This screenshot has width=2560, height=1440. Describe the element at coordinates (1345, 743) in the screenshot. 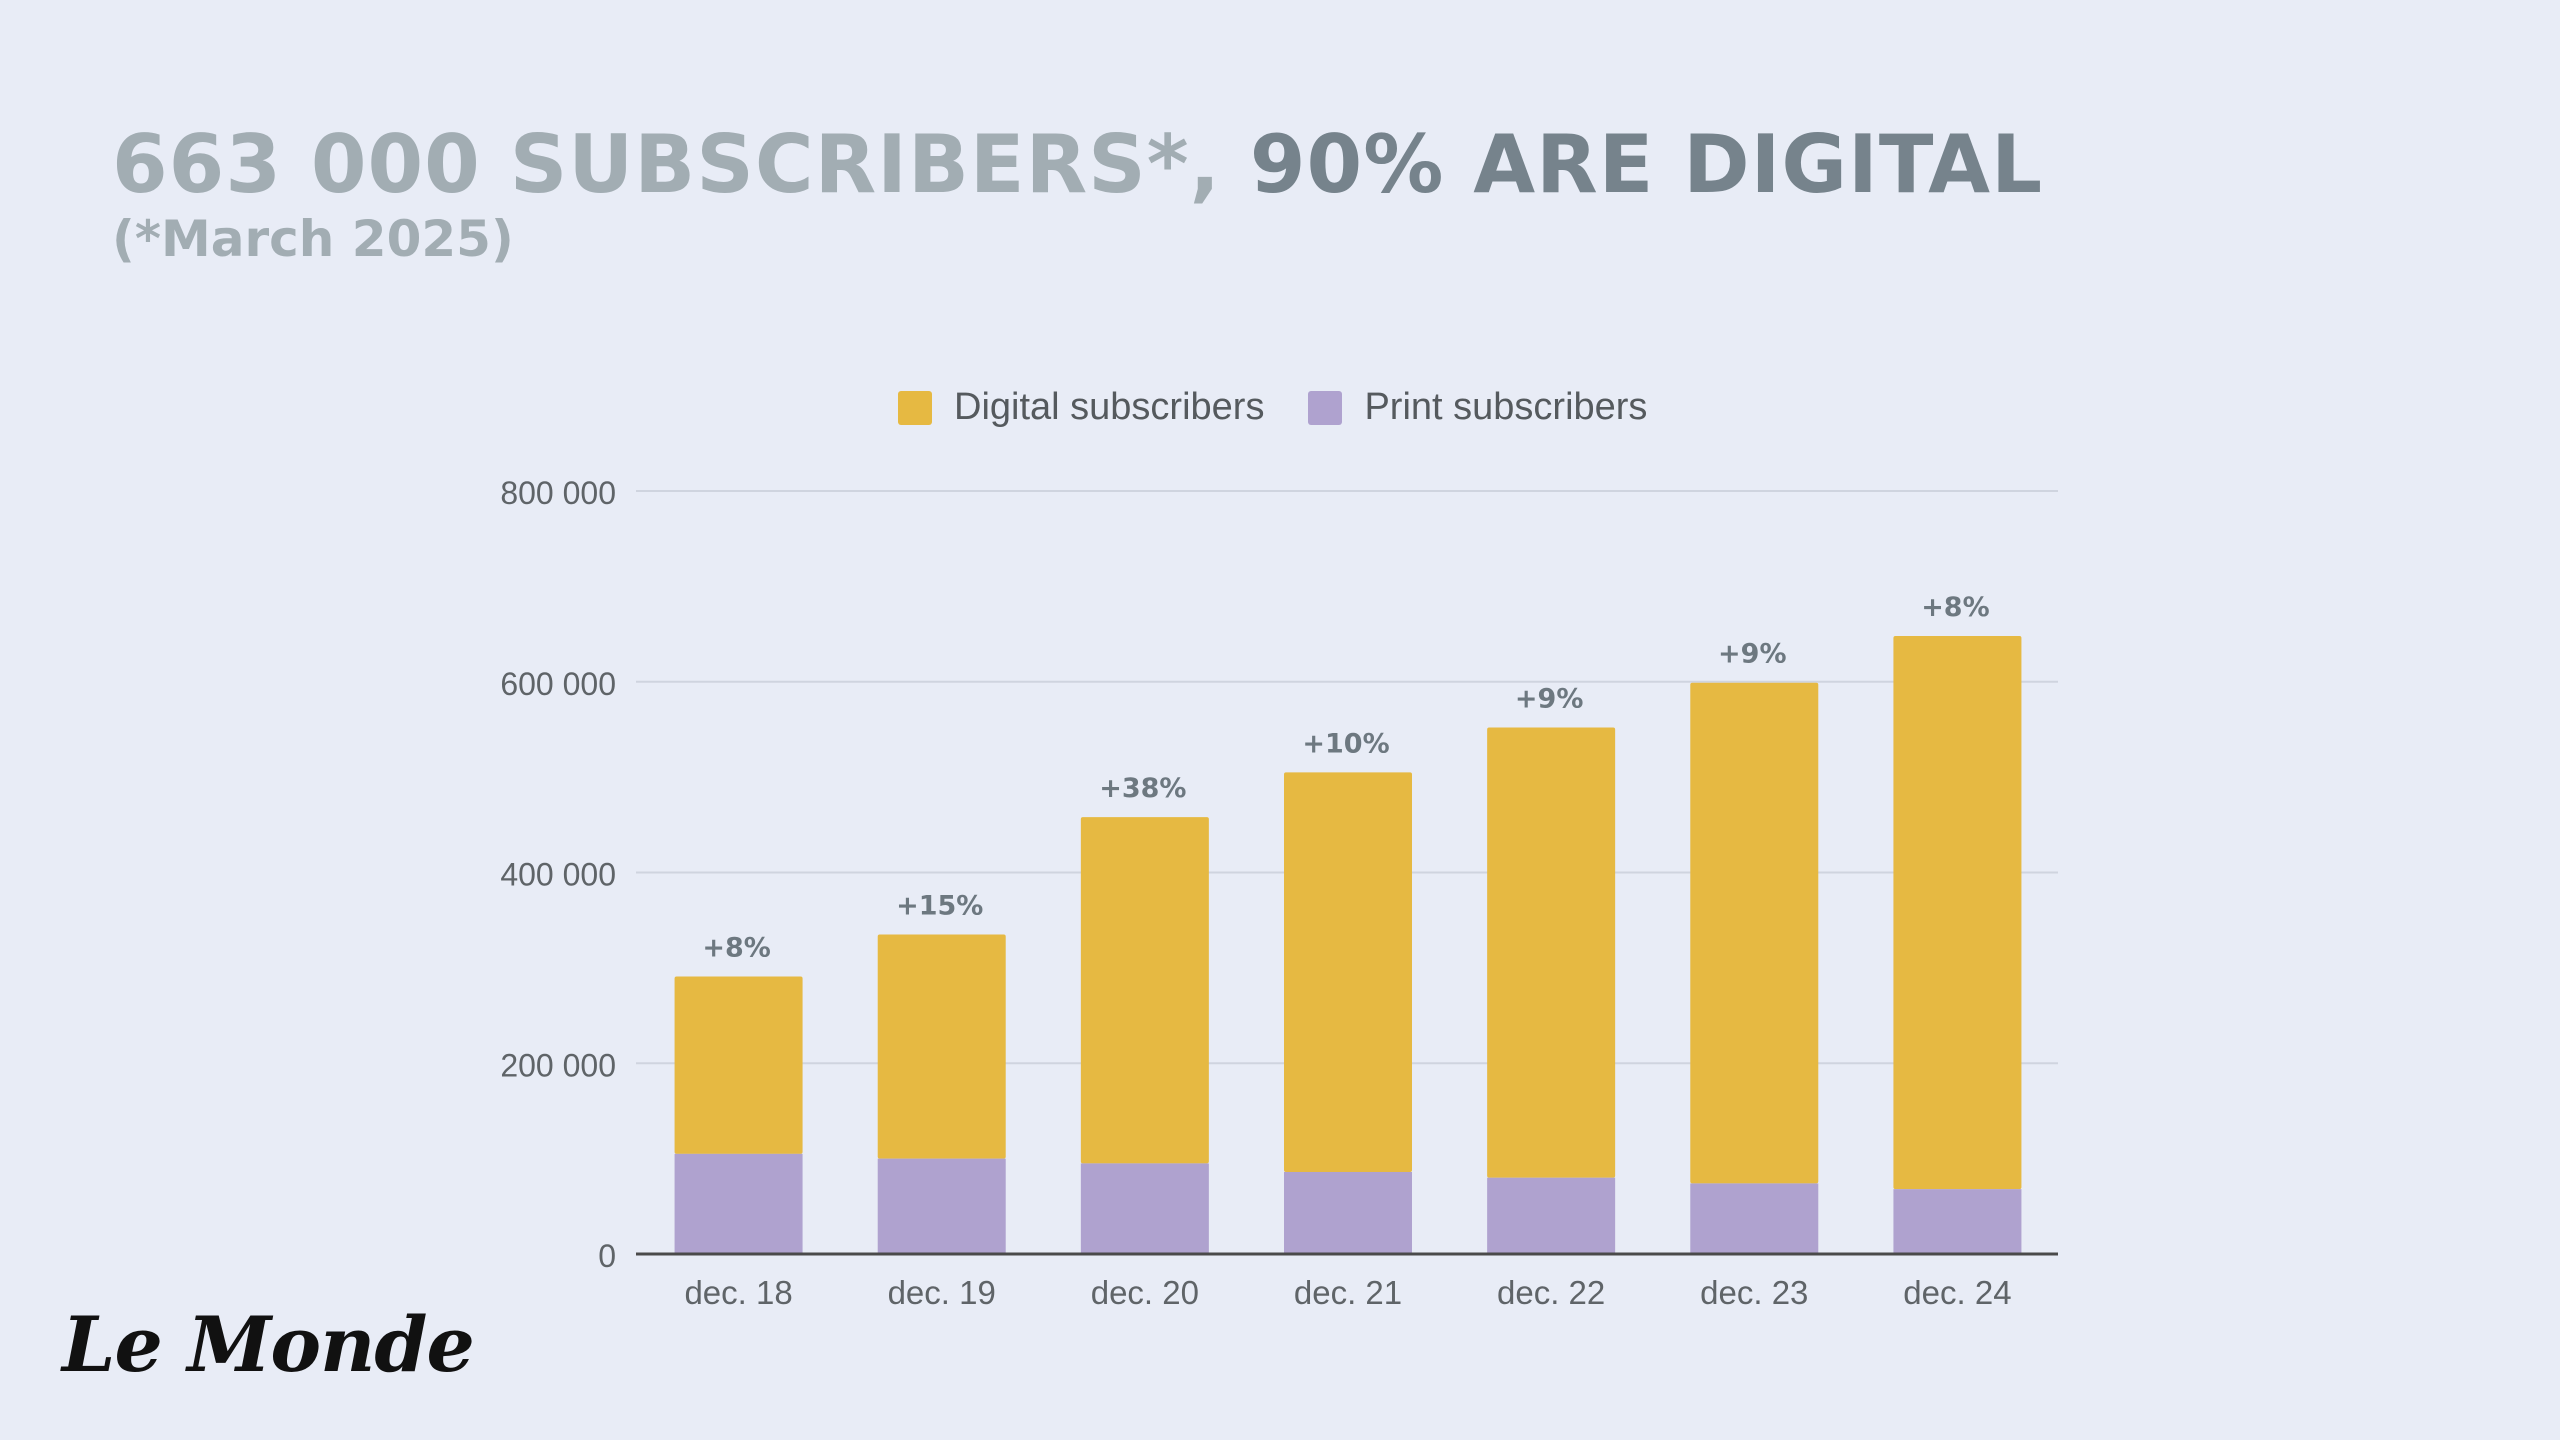

I see `growth-label: +10%` at that location.